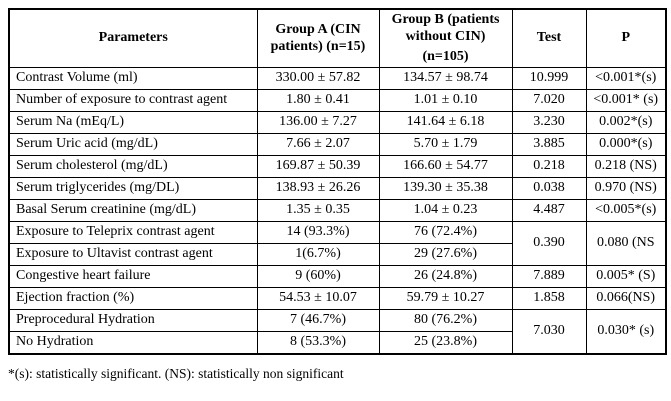 This screenshot has width=671, height=401. What do you see at coordinates (626, 277) in the screenshot?
I see `p-cell: 0.005* (S)` at bounding box center [626, 277].